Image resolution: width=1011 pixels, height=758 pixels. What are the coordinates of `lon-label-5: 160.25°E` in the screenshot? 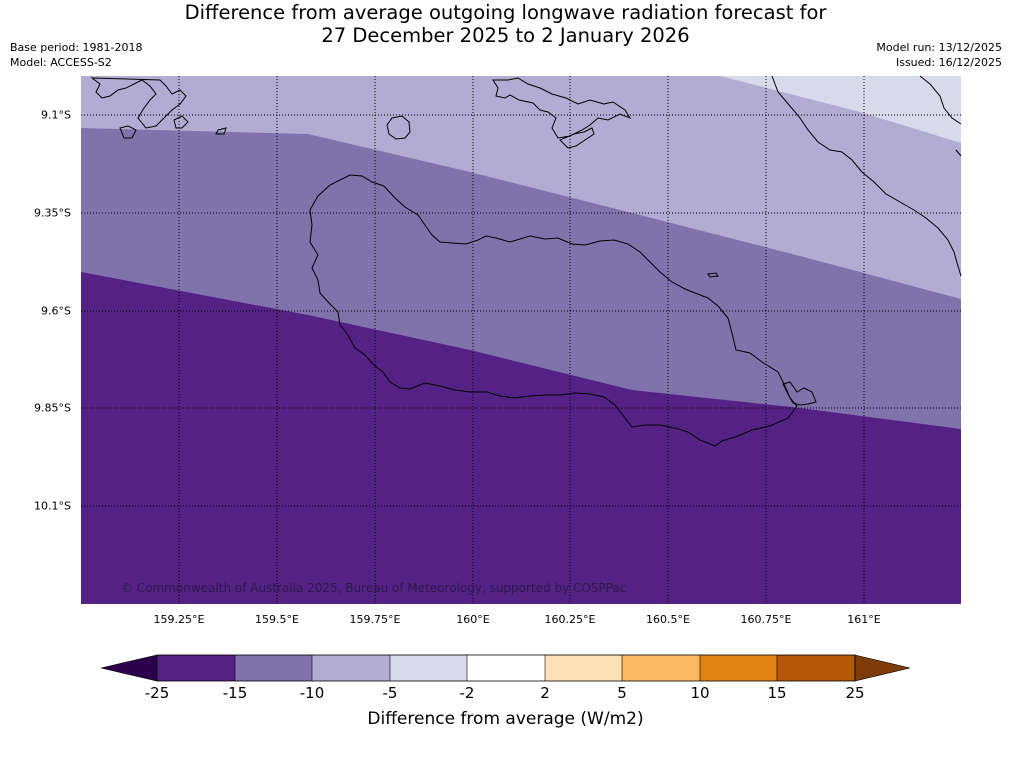 It's located at (570, 619).